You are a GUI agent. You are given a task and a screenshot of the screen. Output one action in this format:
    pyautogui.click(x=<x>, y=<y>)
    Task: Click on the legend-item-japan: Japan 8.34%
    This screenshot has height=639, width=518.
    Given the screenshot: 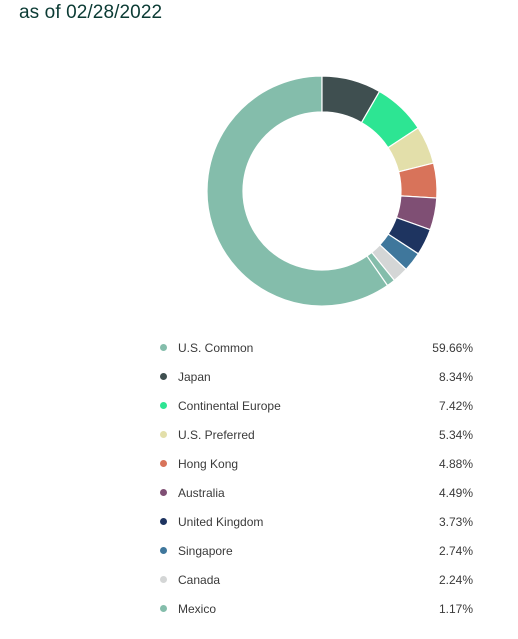 What is the action you would take?
    pyautogui.click(x=319, y=376)
    